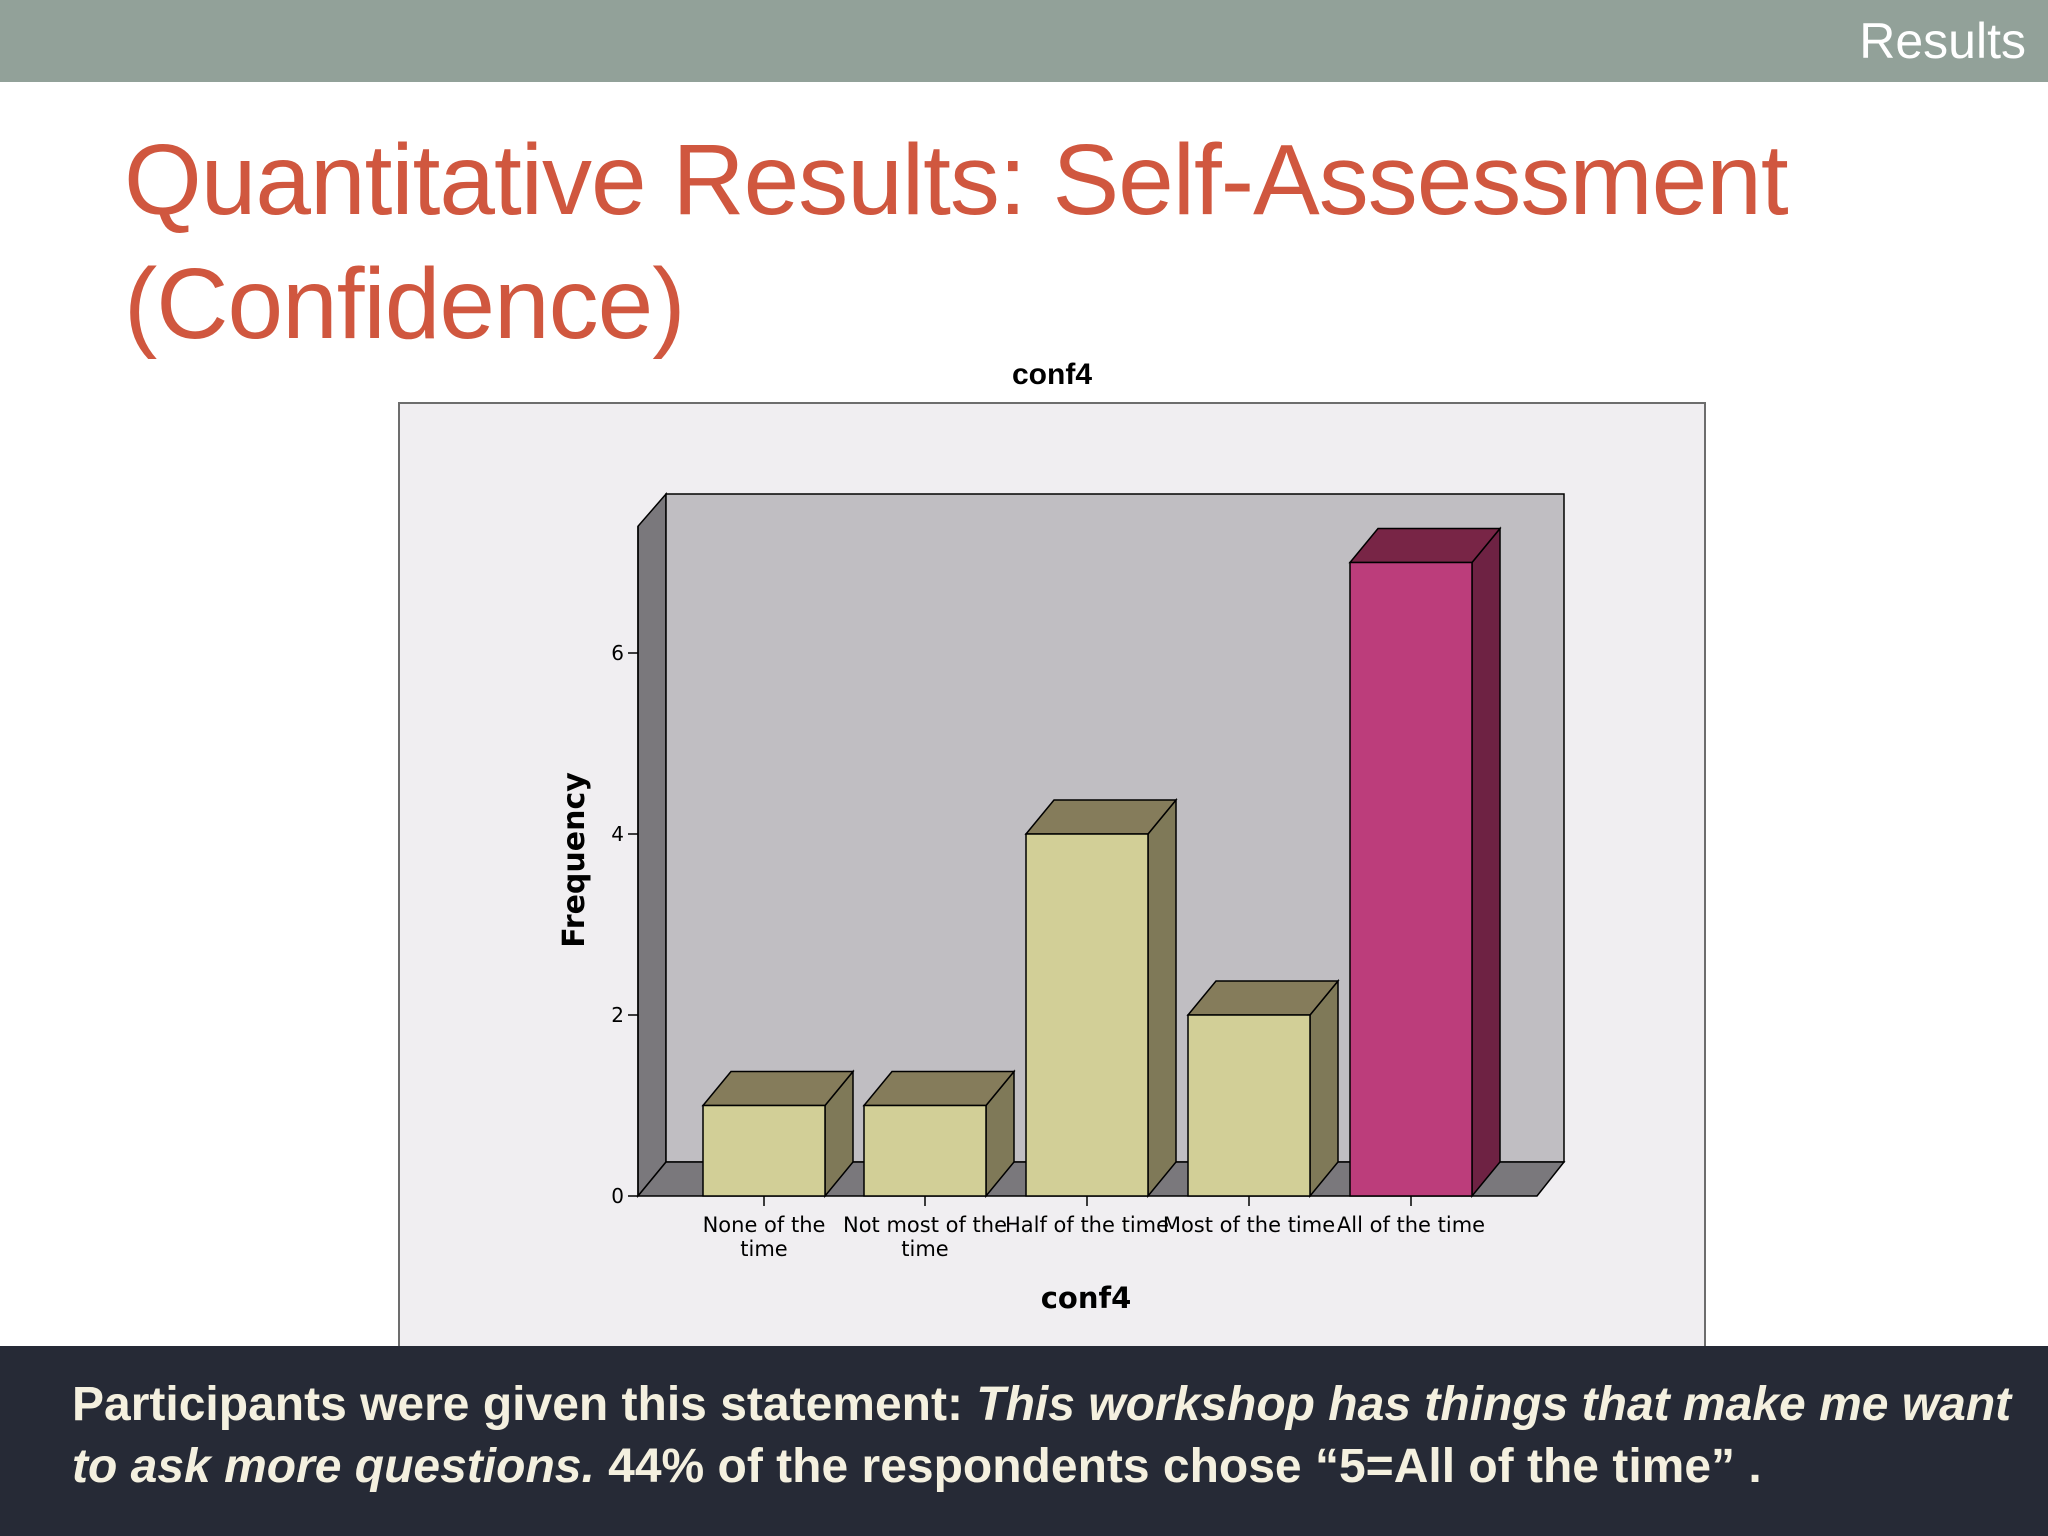  I want to click on y-axis-label: Frequency, so click(574, 860).